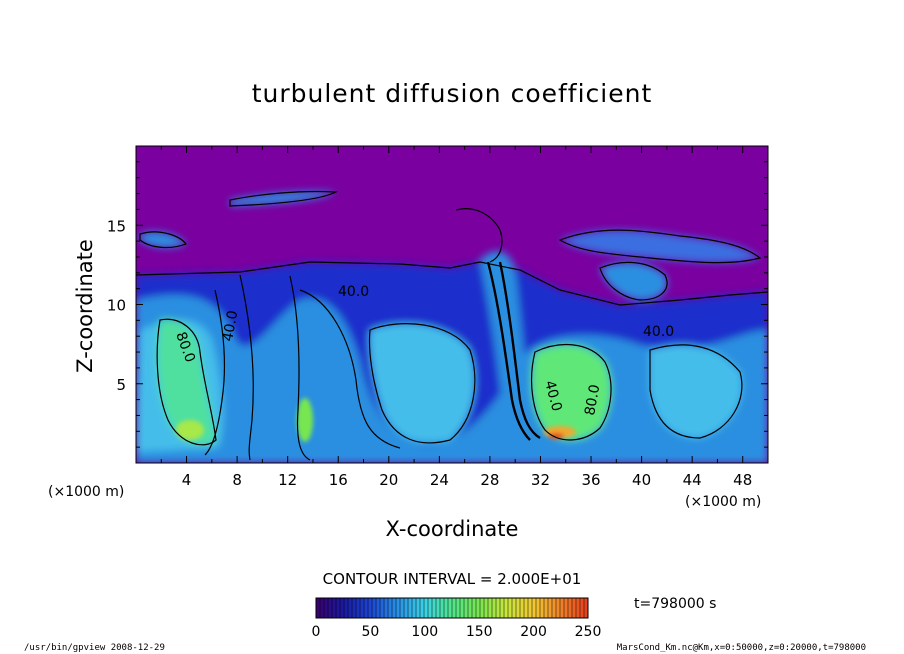  I want to click on hotspot-field, so click(376, 420).